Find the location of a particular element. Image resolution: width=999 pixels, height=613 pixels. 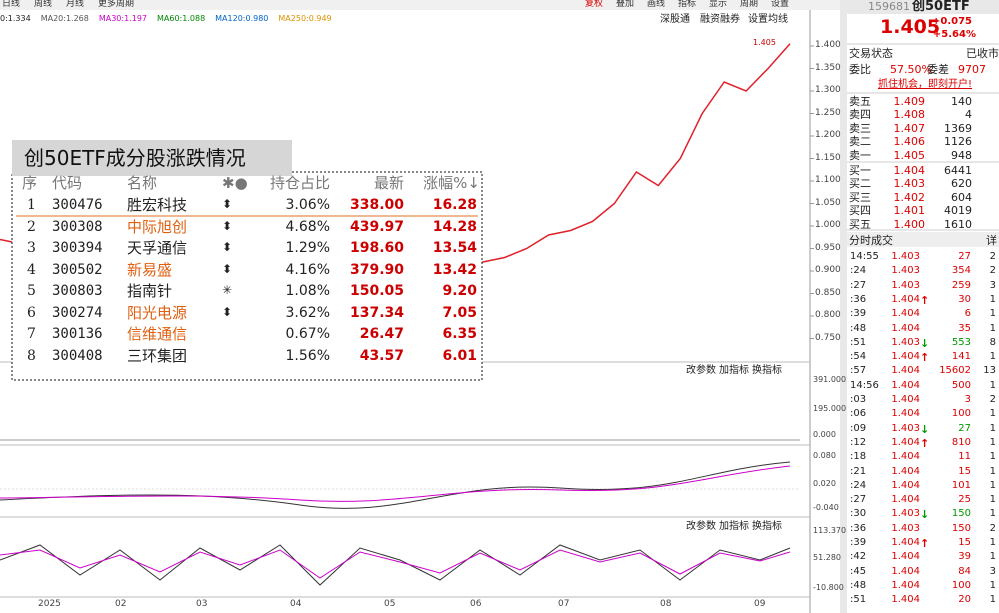

book-price: 1.407 is located at coordinates (909, 128).